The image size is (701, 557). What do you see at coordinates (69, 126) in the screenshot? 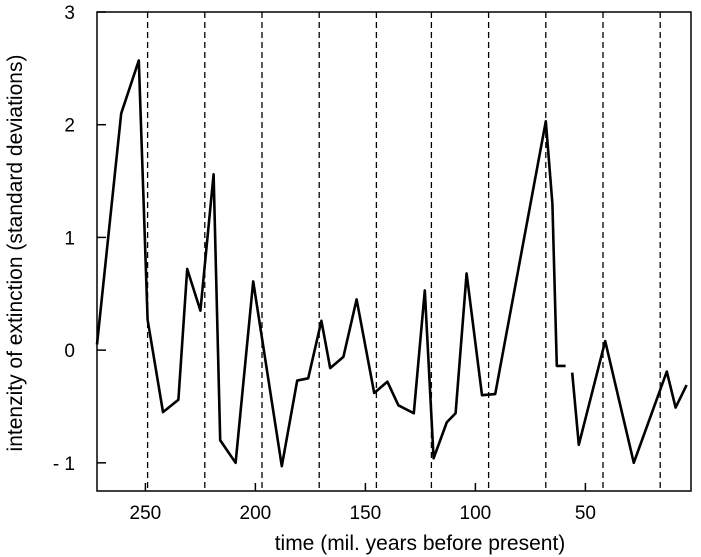
I see `y-tick-label-1: 2` at bounding box center [69, 126].